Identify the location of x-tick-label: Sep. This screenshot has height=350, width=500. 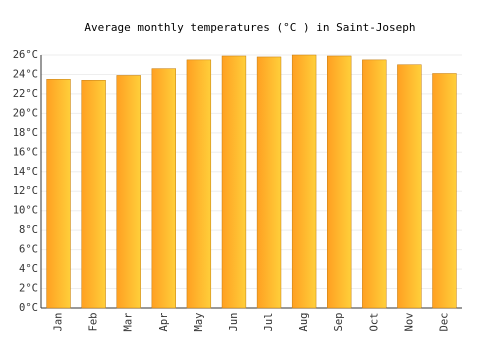
(339, 322).